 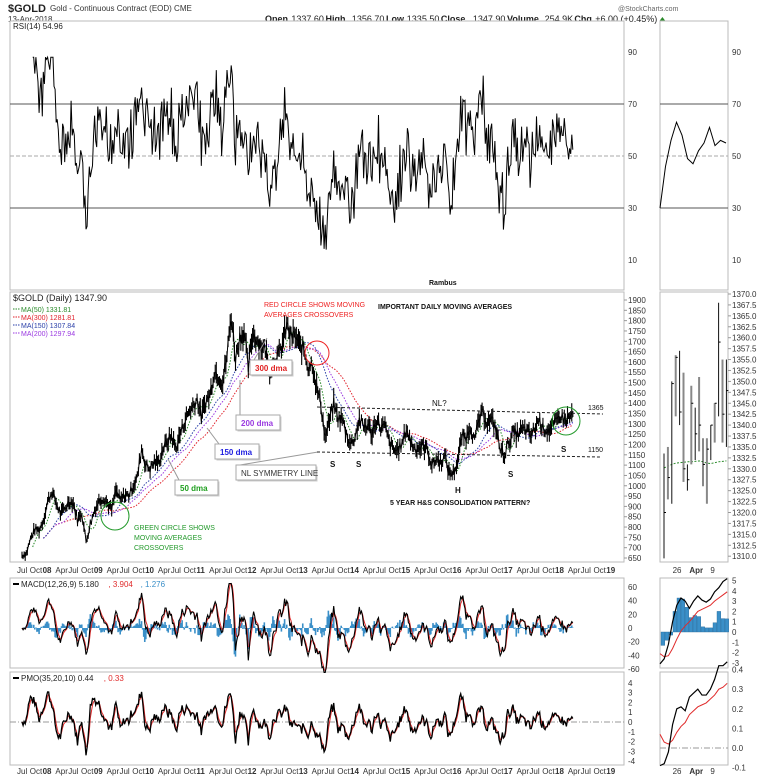 I want to click on neckline-upper, so click(x=460, y=410).